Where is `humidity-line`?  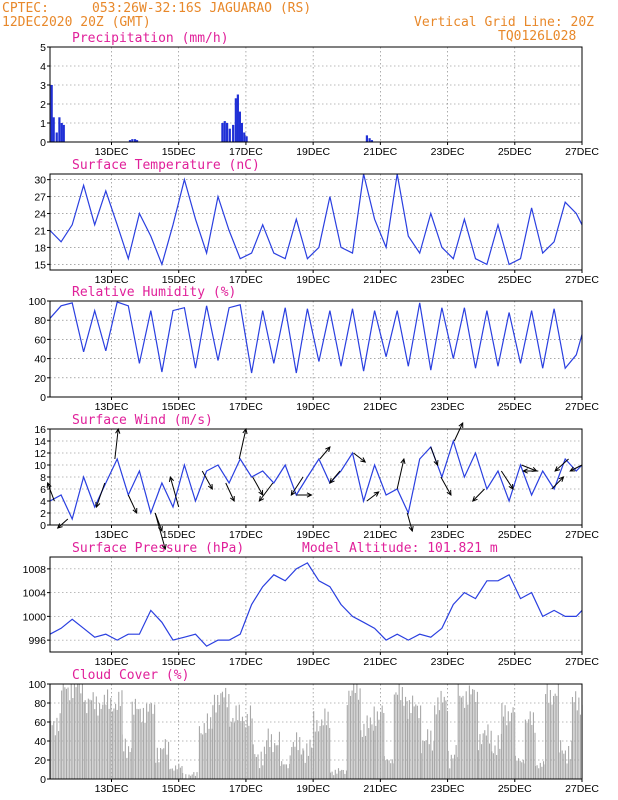
humidity-line is located at coordinates (316, 337).